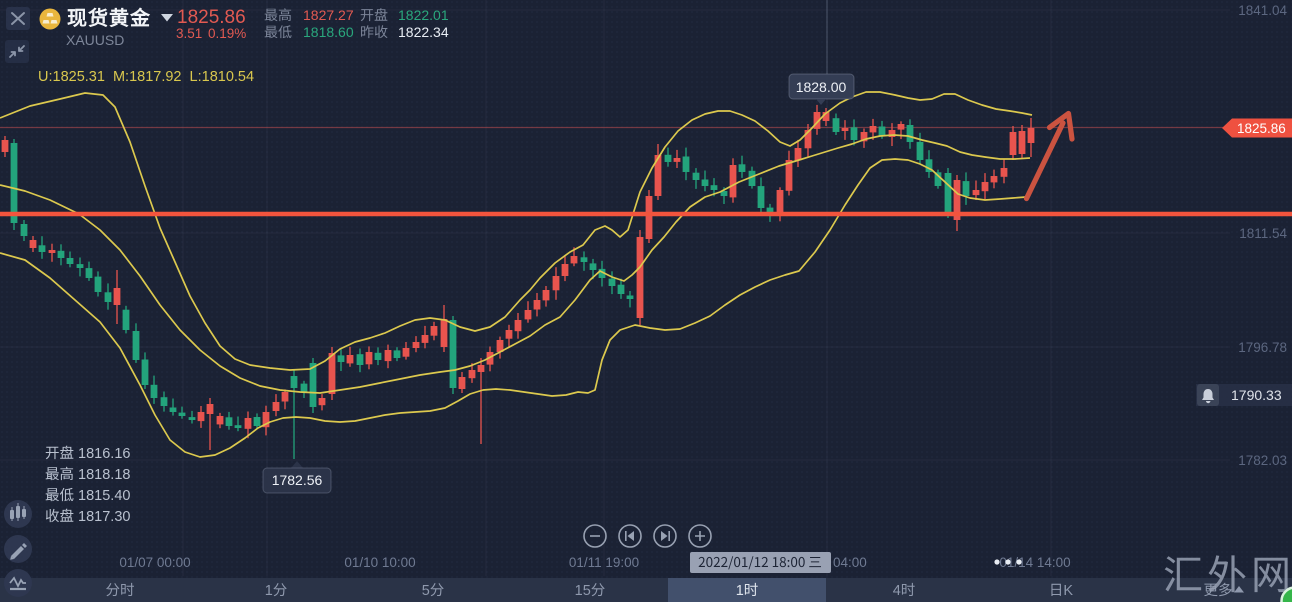 This screenshot has height=602, width=1292. Describe the element at coordinates (278, 15) in the screenshot. I see `svg-text: 最高` at that location.